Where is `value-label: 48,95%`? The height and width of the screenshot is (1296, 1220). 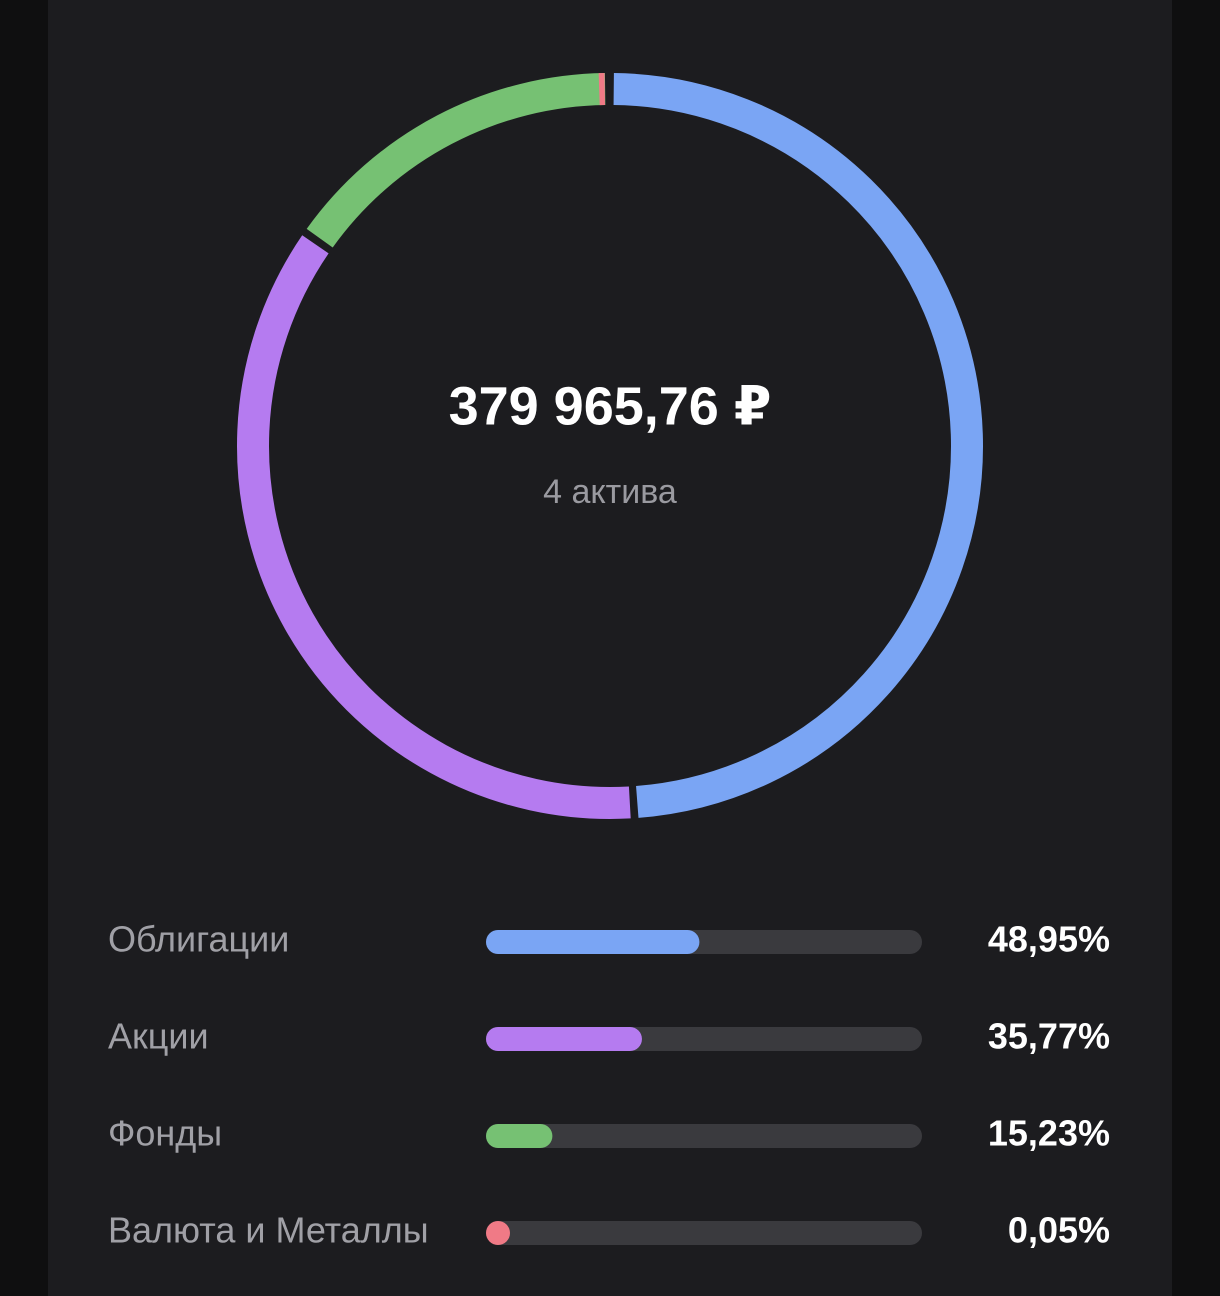 value-label: 48,95% is located at coordinates (1049, 939).